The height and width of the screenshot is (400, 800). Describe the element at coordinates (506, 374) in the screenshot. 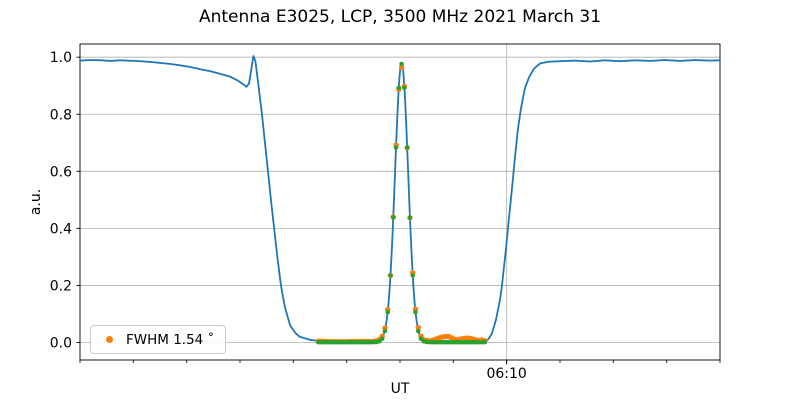

I see `x-tick-label: 06:10` at that location.